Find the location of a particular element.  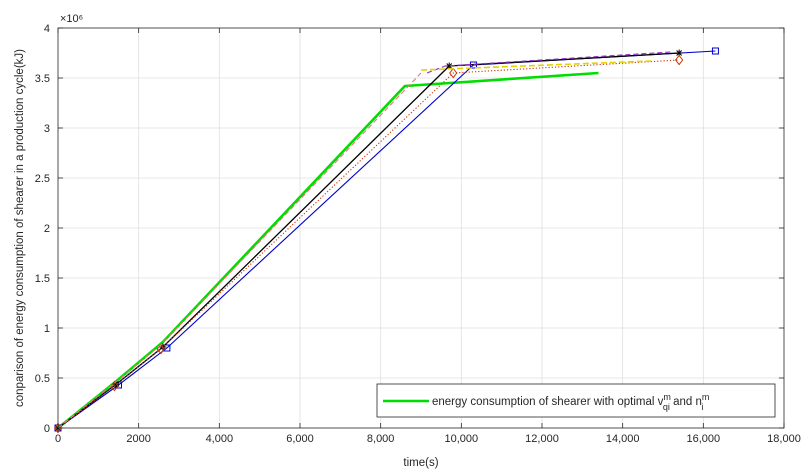

legend-v-sup: m is located at coordinates (667, 397).